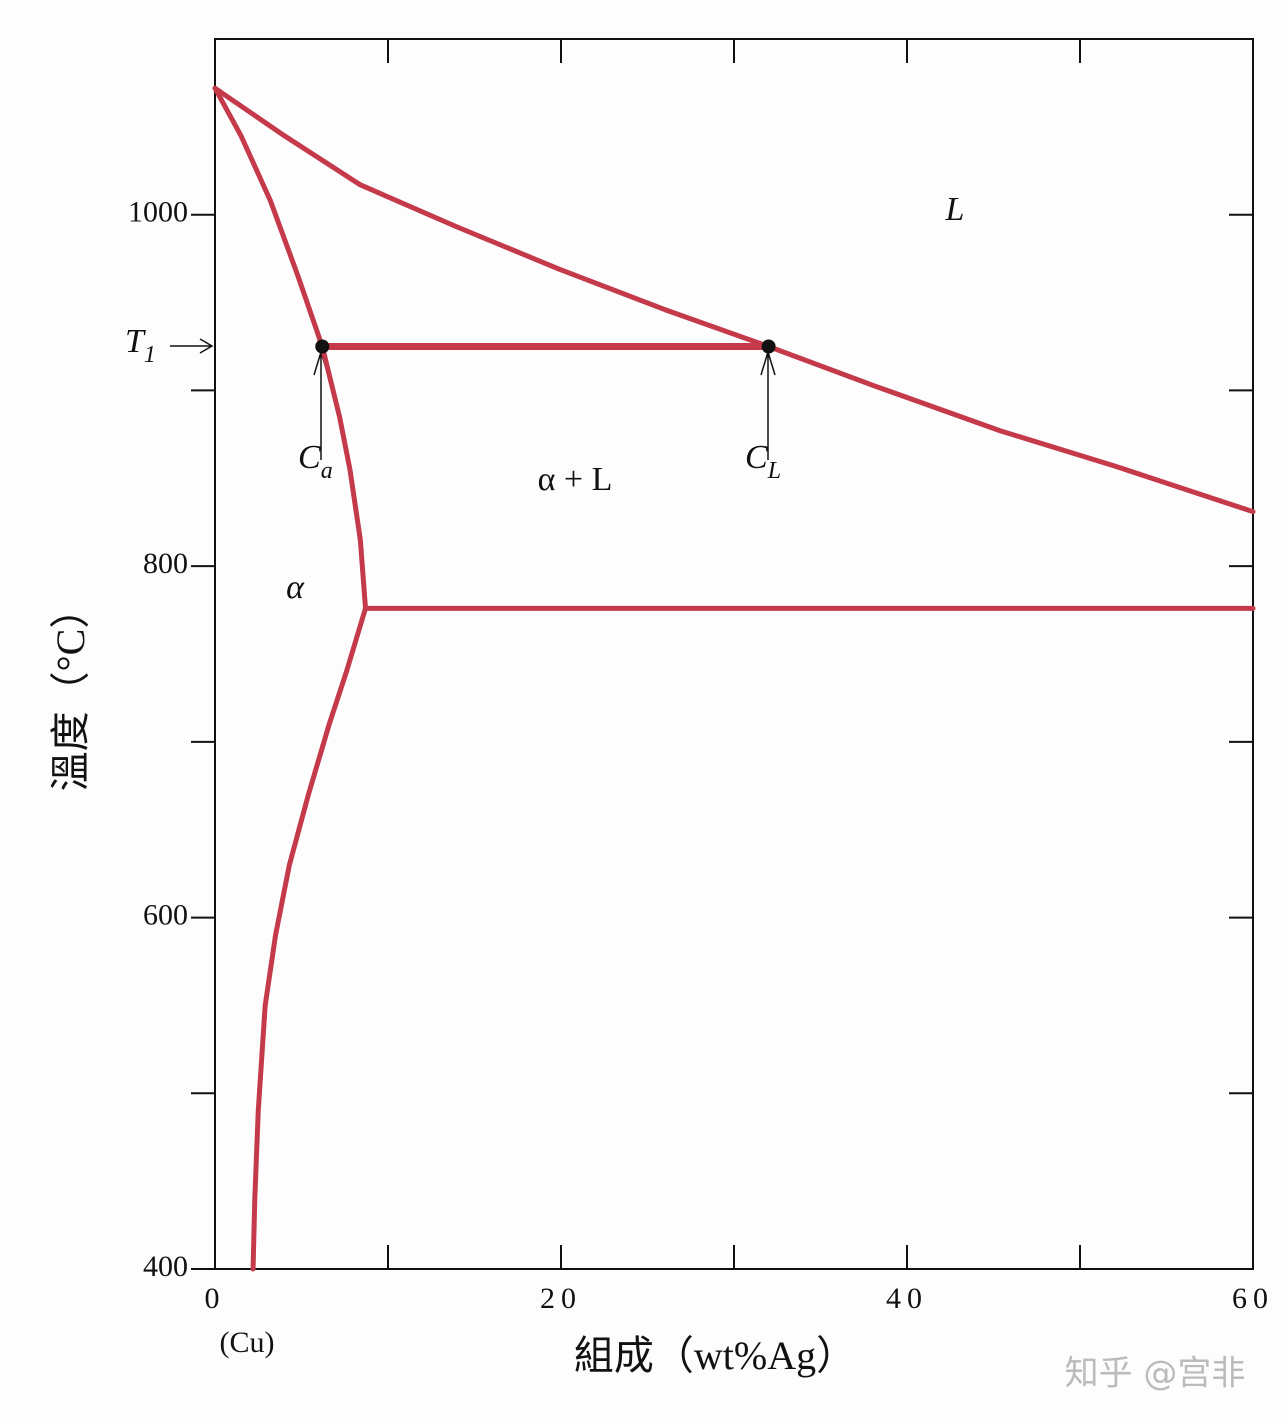  I want to click on annotation: α, so click(295, 587).